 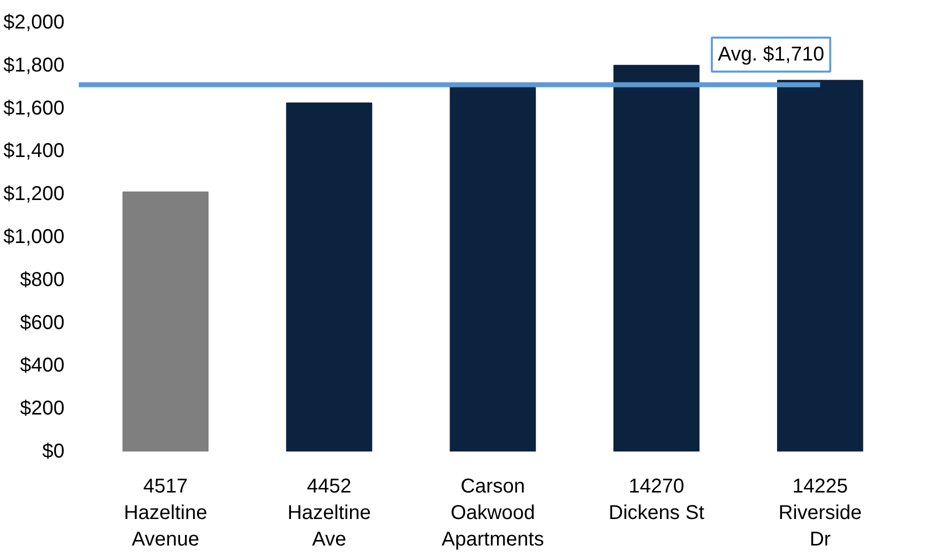 What do you see at coordinates (771, 55) in the screenshot?
I see `ref-line-label: Avg. $1,710` at bounding box center [771, 55].